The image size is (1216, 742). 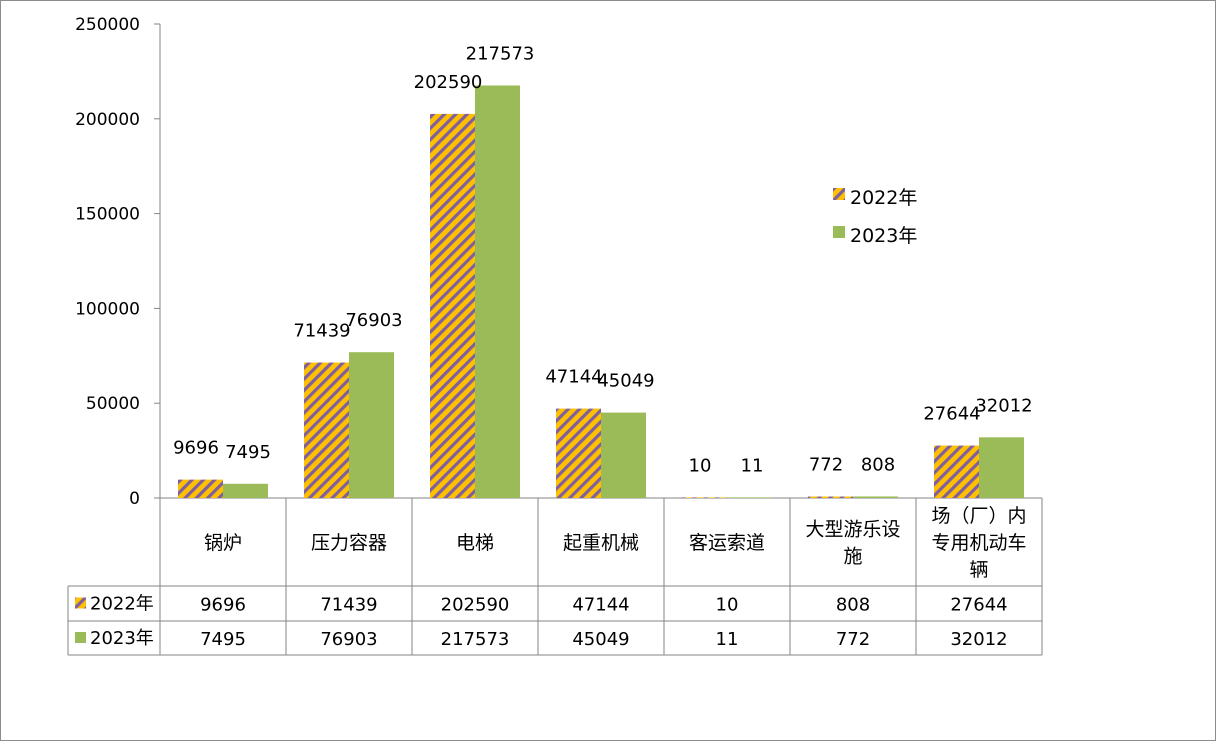 What do you see at coordinates (878, 464) in the screenshot?
I see `data-label: 808` at bounding box center [878, 464].